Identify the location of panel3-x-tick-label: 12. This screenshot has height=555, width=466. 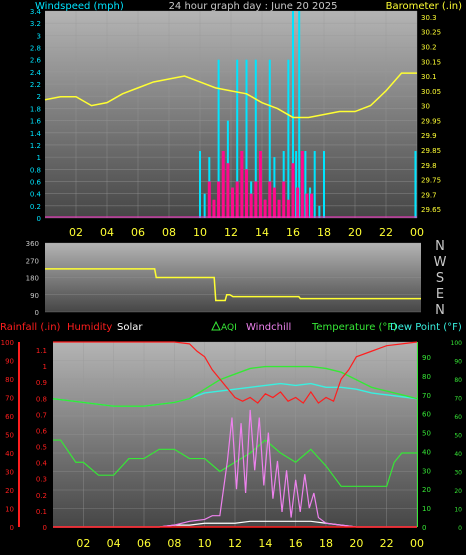
(235, 543).